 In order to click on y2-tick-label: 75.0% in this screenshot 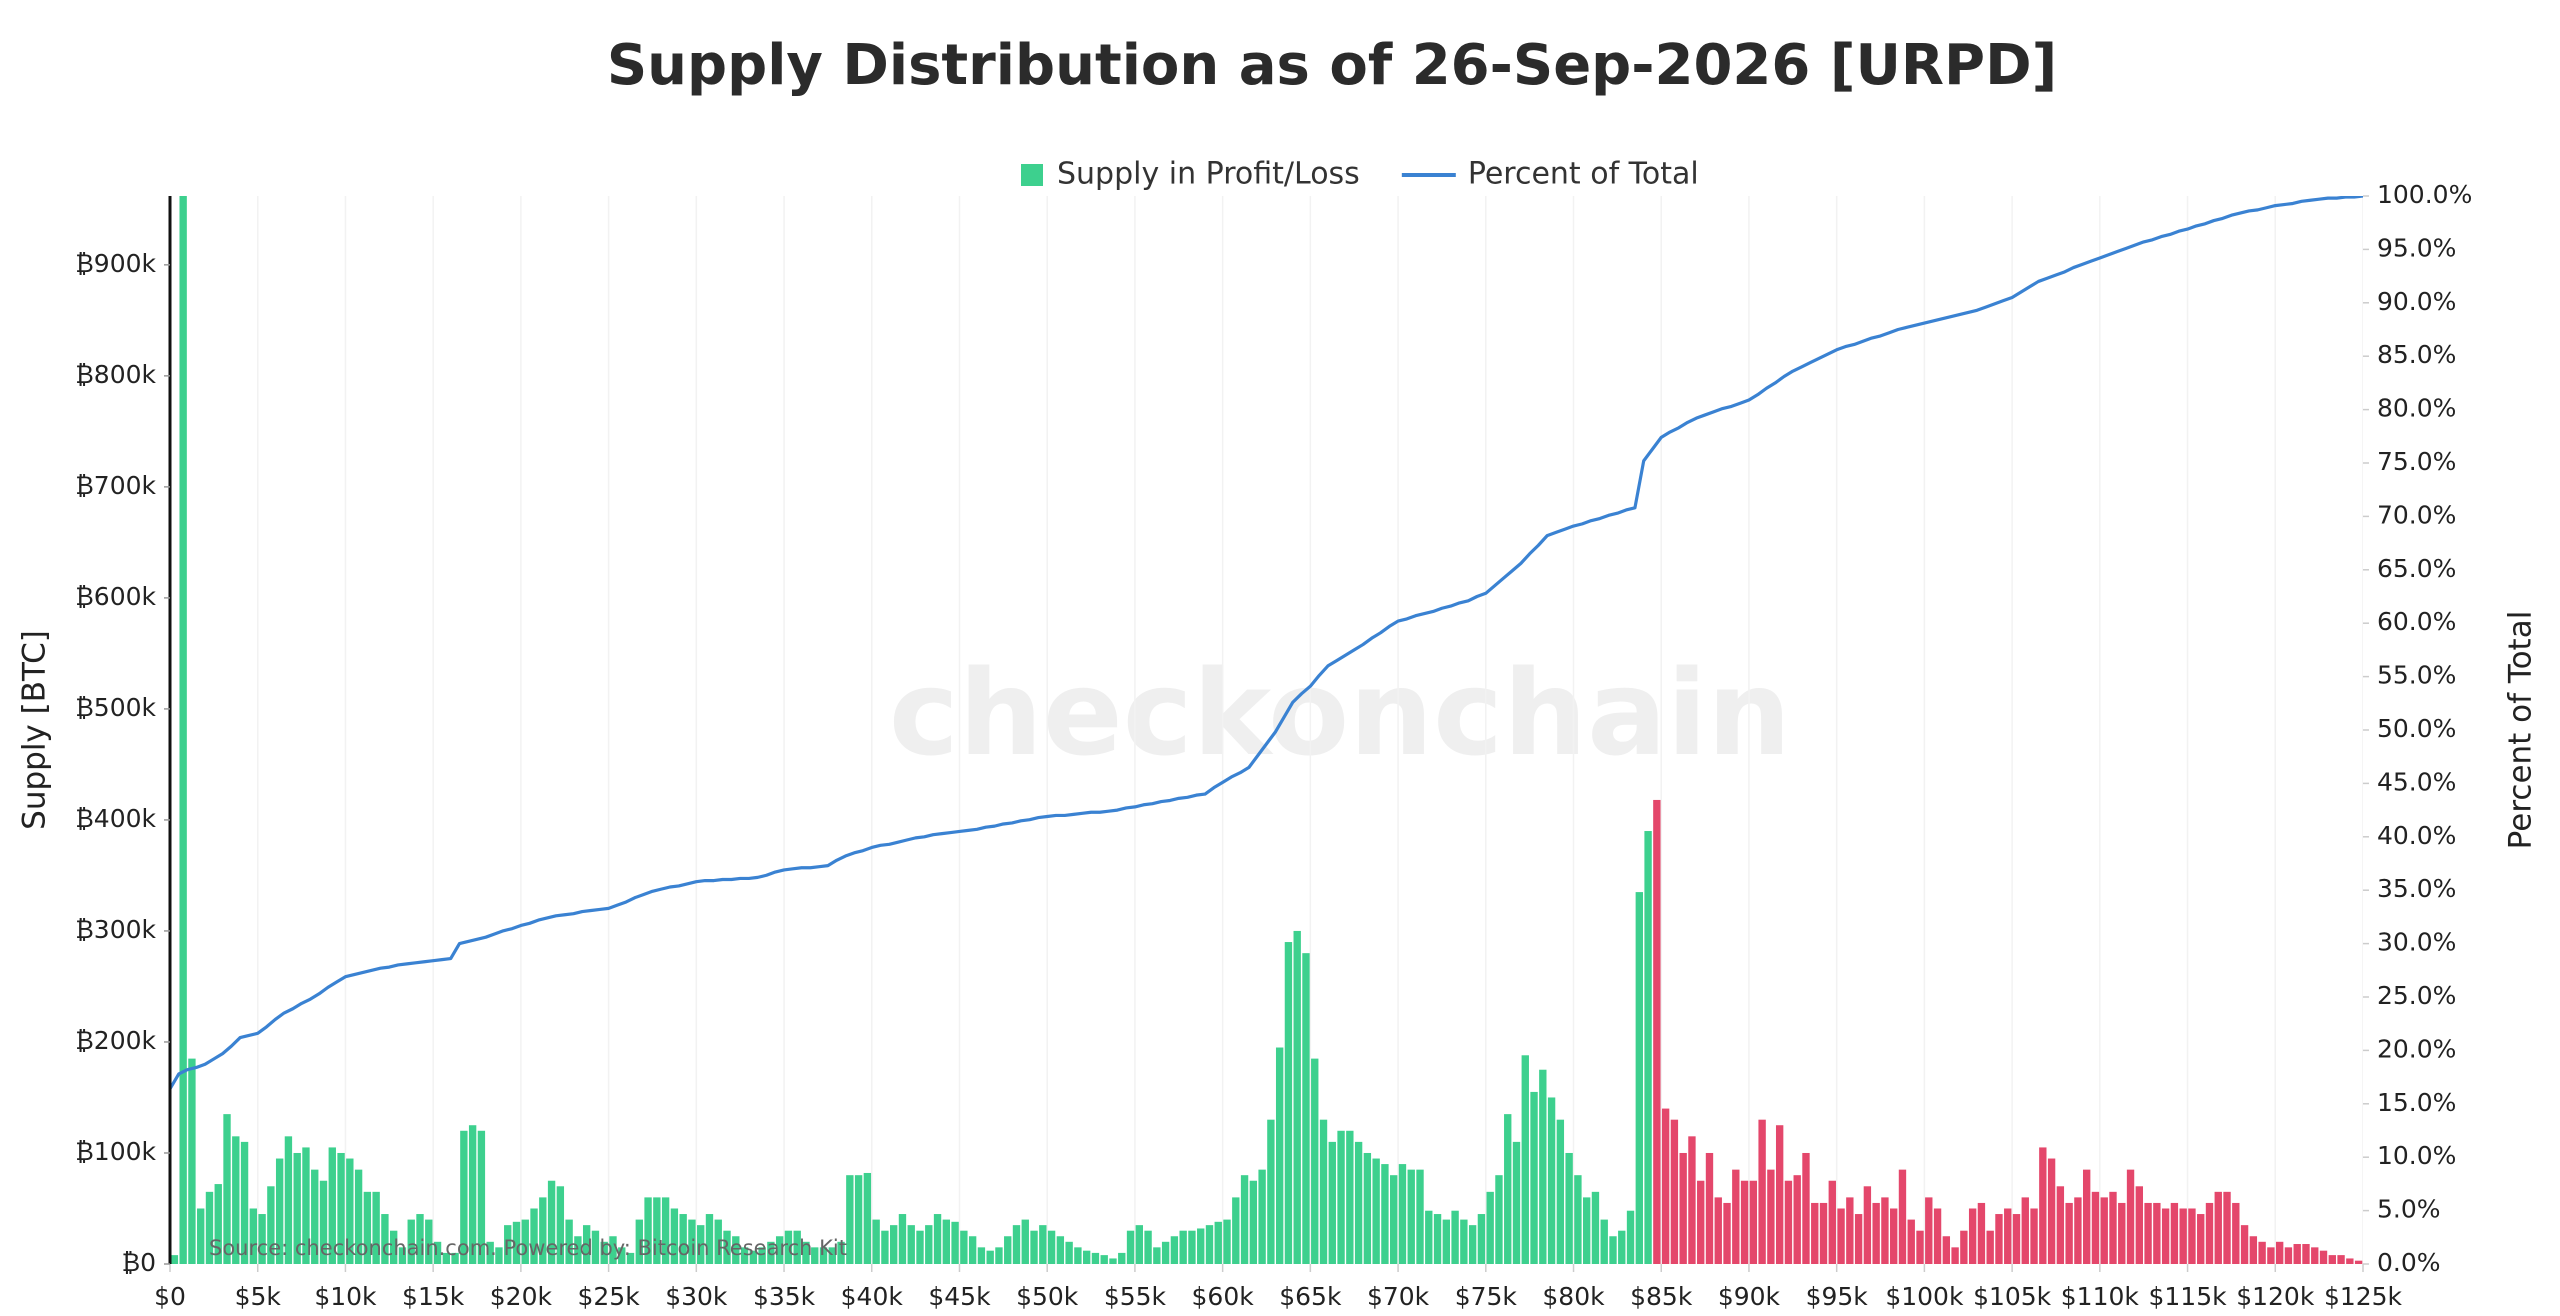, I will do `click(2416, 461)`.